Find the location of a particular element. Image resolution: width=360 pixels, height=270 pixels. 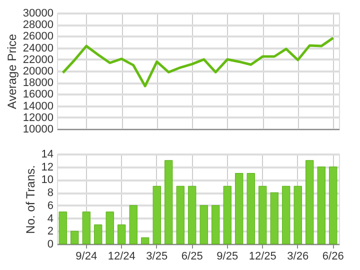

y-tick-label: 12000 is located at coordinates (38, 118).